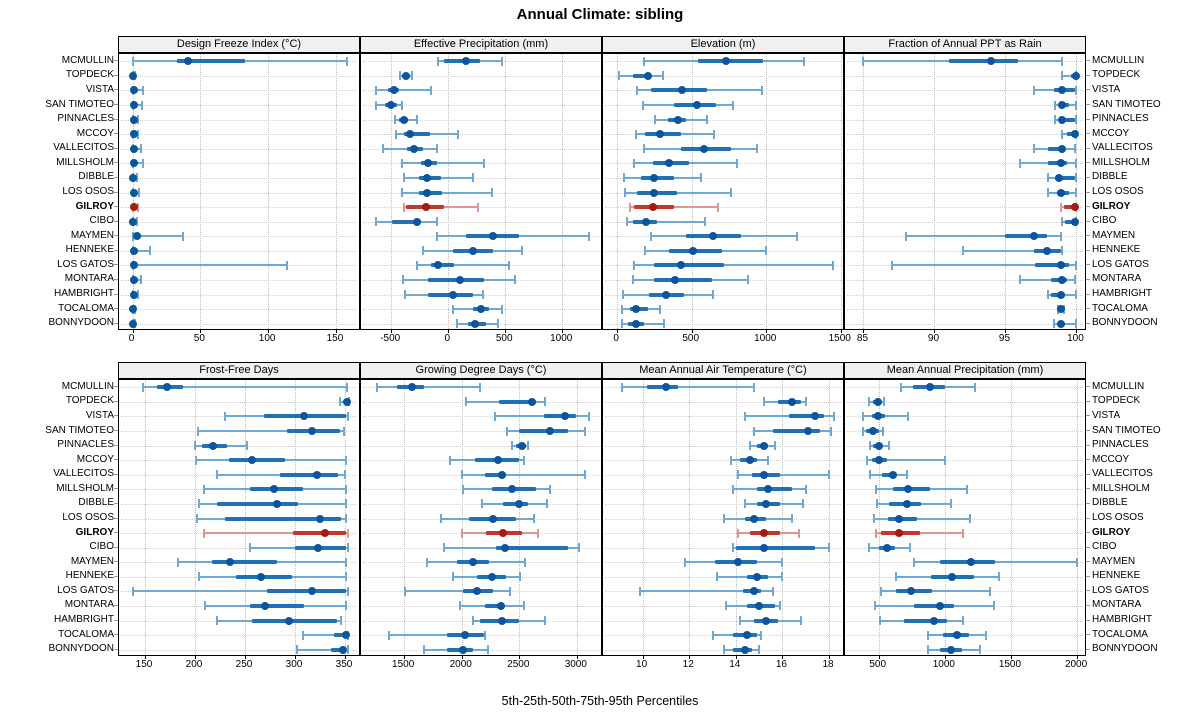  What do you see at coordinates (839, 338) in the screenshot?
I see `tick-label: 1500` at bounding box center [839, 338].